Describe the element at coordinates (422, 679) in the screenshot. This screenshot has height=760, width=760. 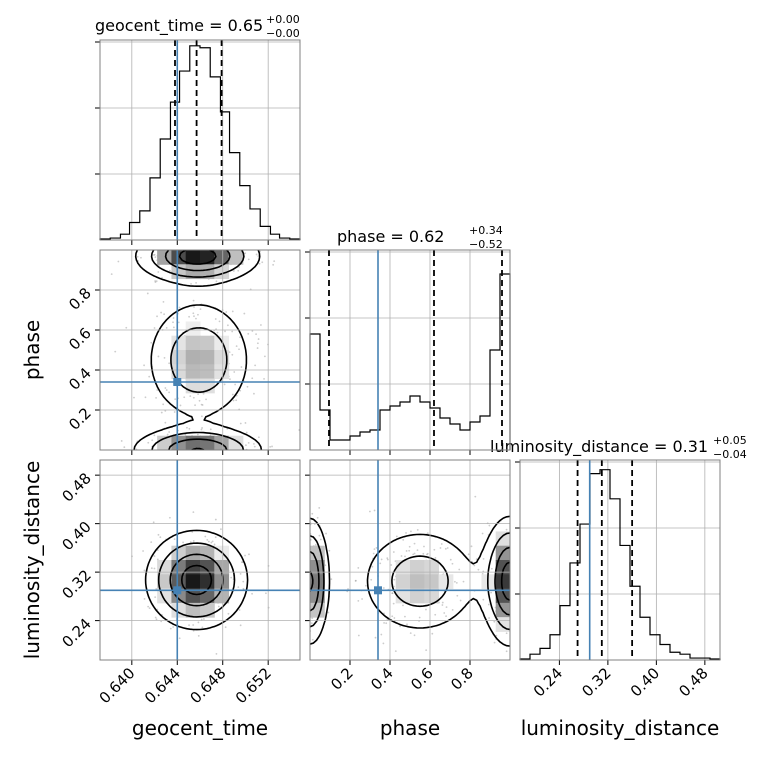
I see `xtick-label-phase: 0.6` at that location.